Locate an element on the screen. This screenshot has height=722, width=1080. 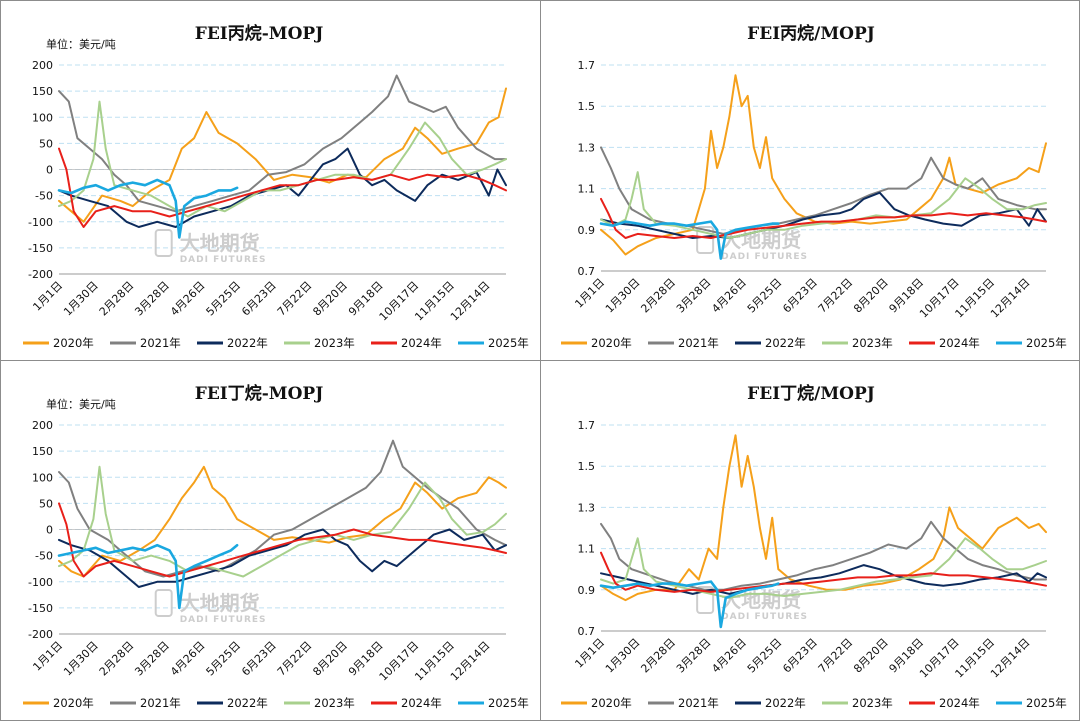
y-tick-label: -100 is located at coordinates (40, 222).